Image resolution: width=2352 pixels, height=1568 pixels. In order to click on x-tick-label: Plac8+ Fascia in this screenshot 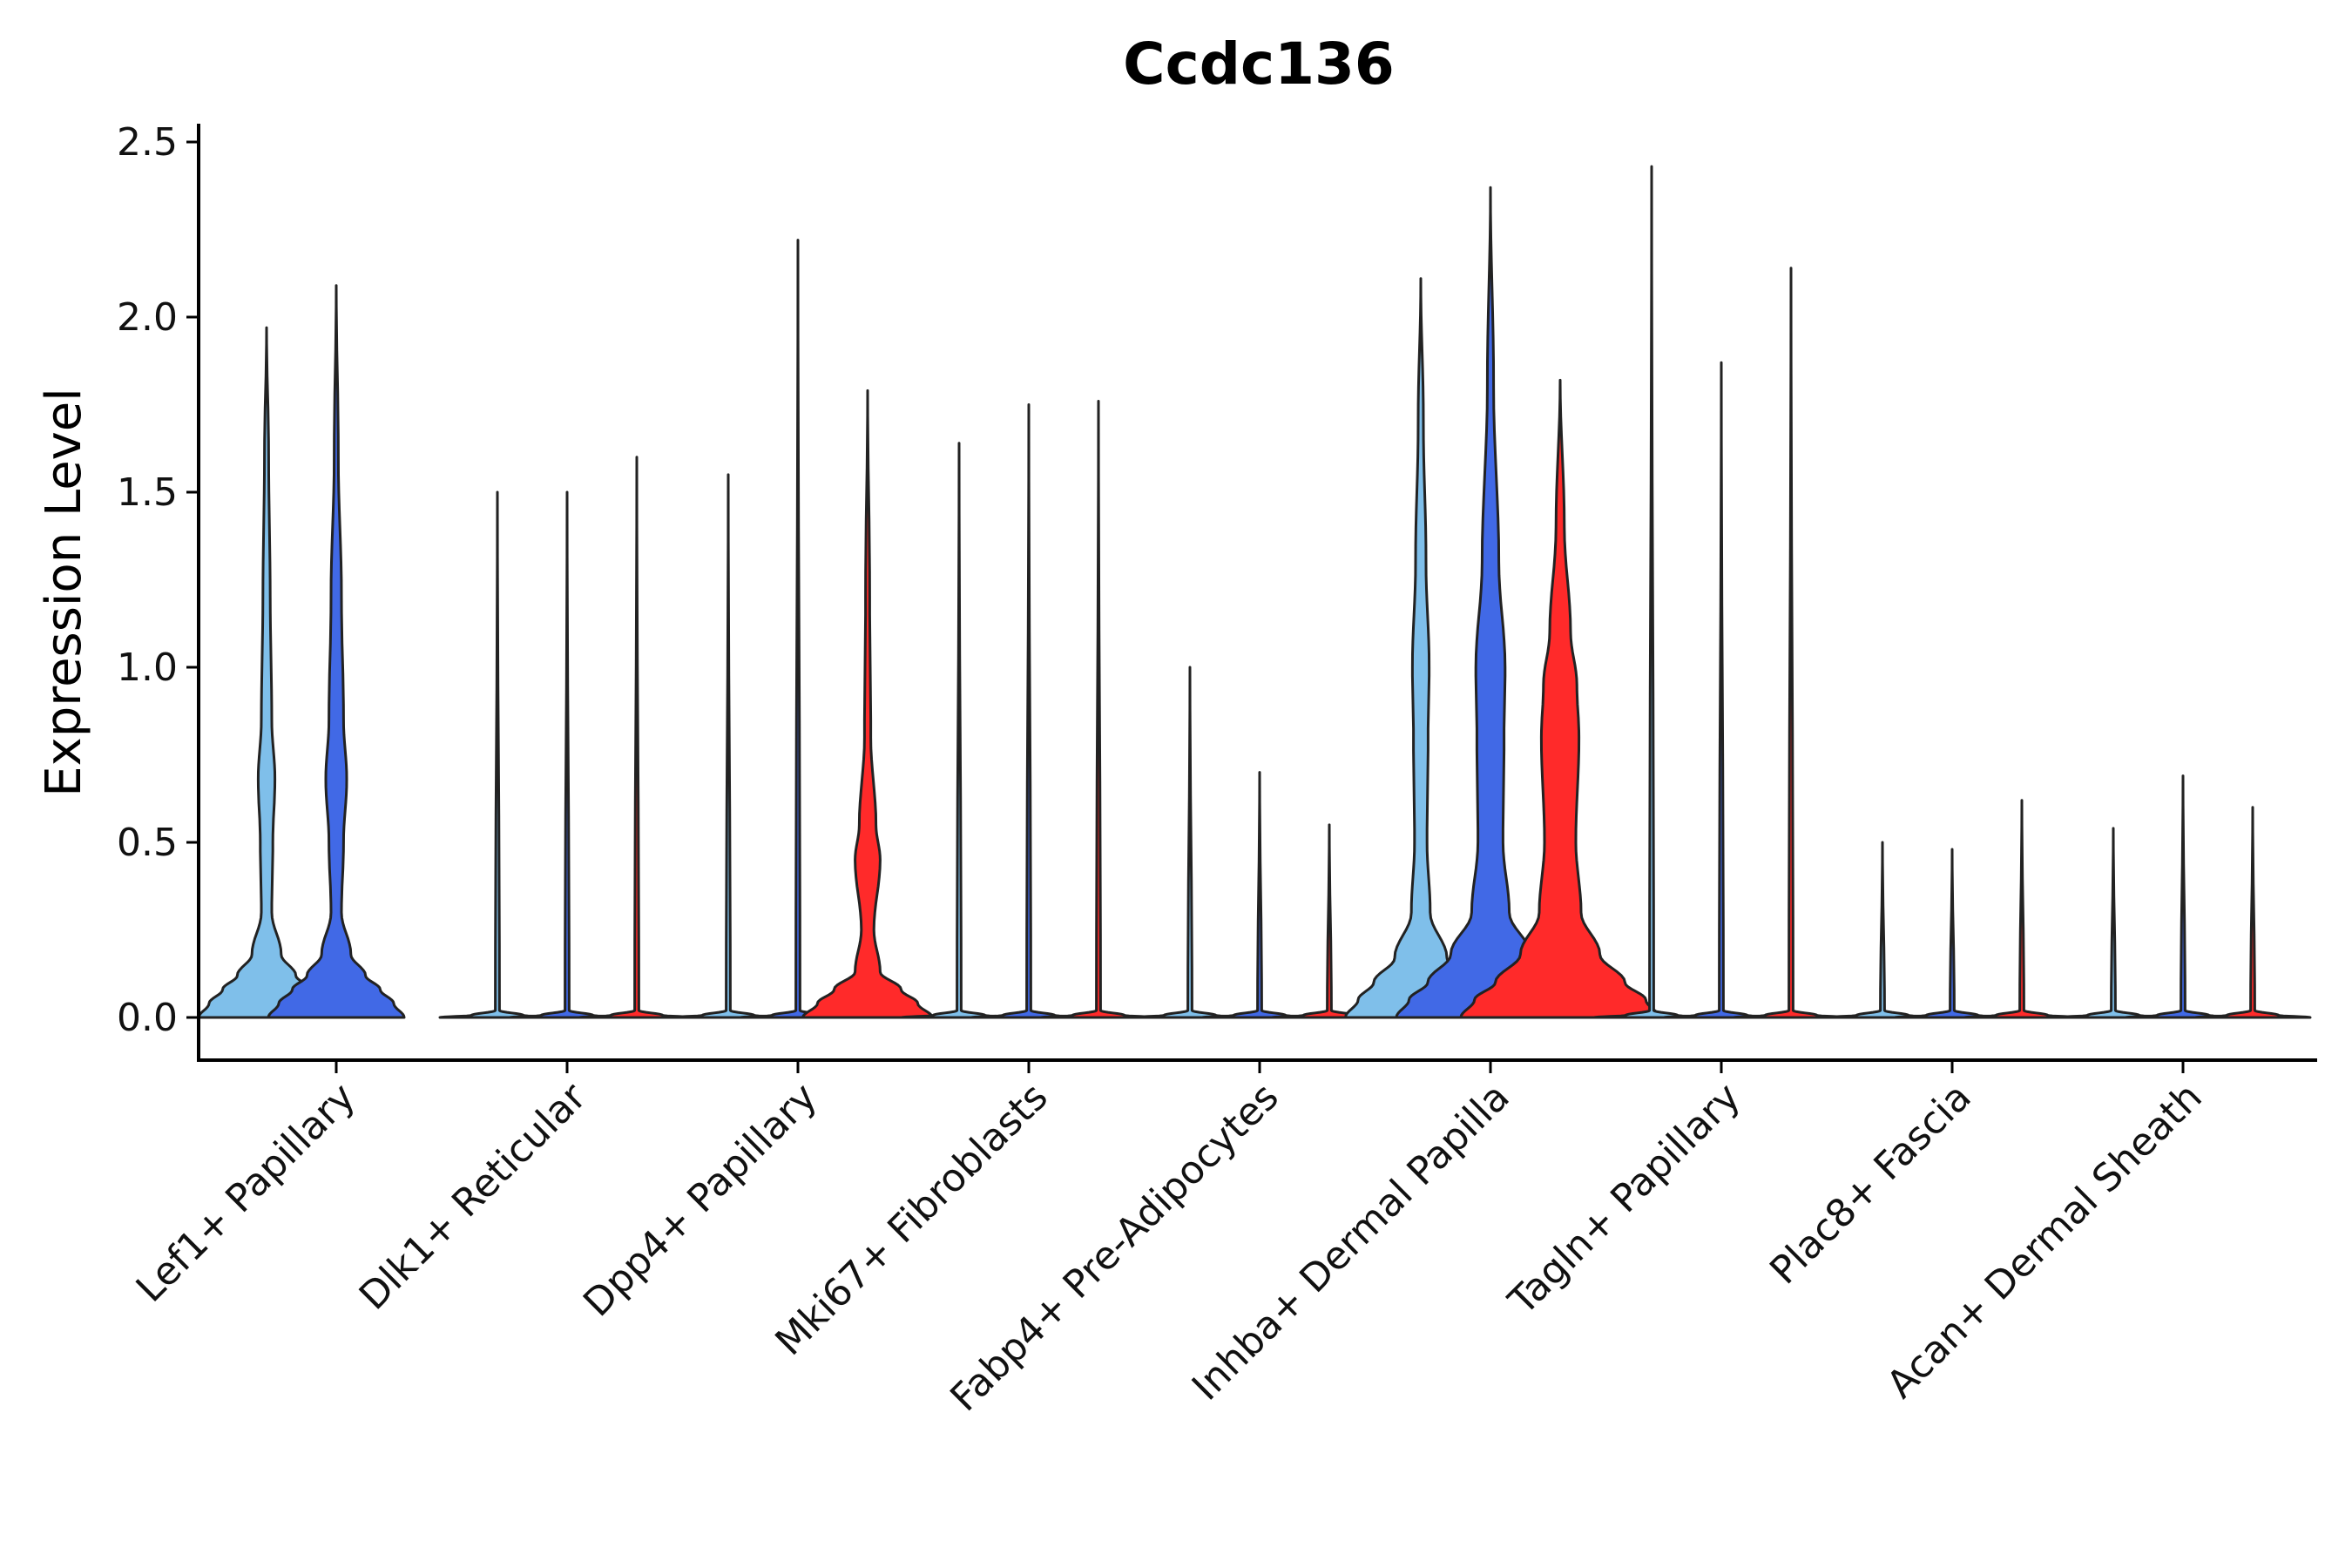, I will do `click(1870, 1184)`.